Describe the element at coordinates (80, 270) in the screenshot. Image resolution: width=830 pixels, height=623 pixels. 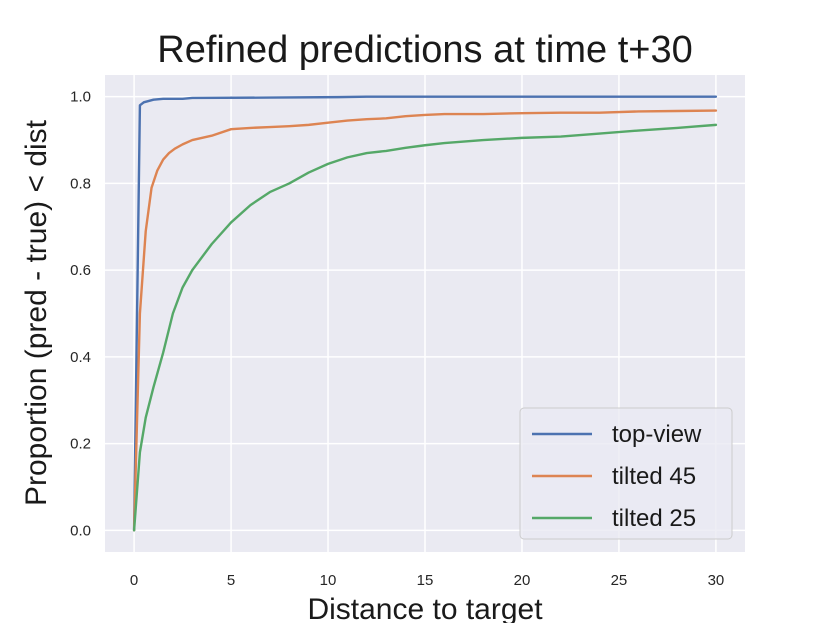
I see `y-tick-label: 0.6` at that location.